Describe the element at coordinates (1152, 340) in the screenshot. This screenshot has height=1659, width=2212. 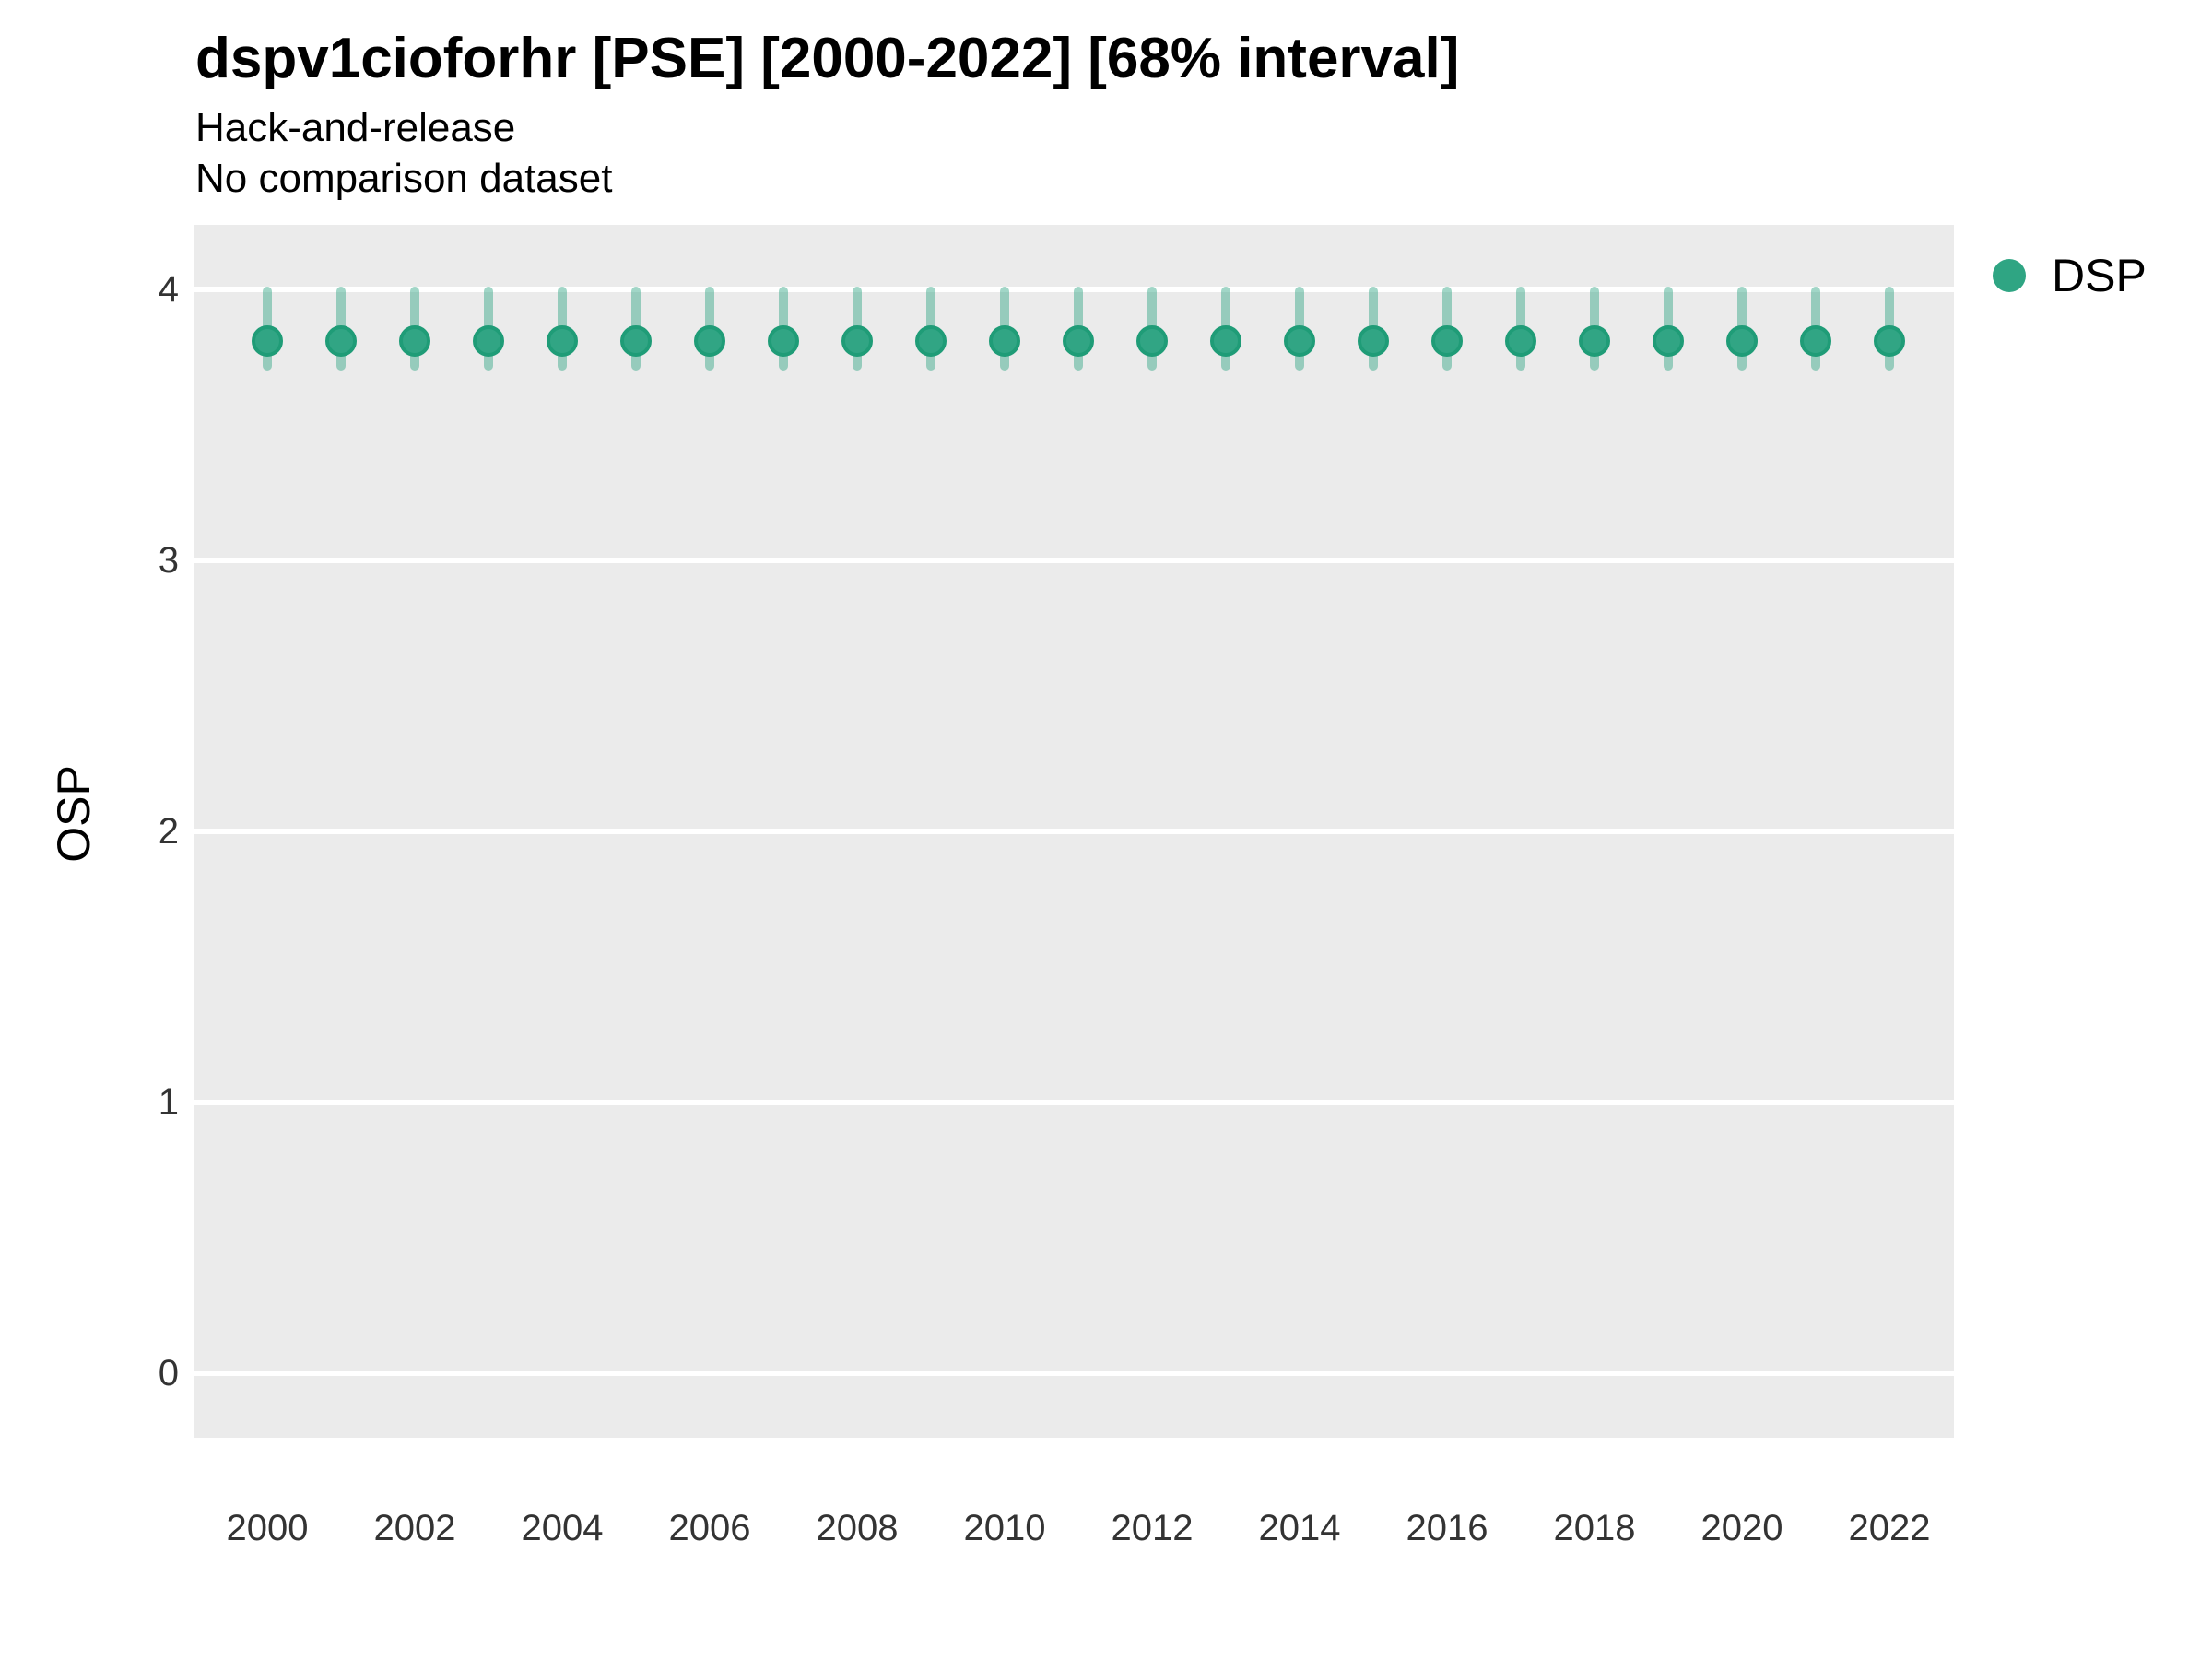
I see `point-marker-2012` at that location.